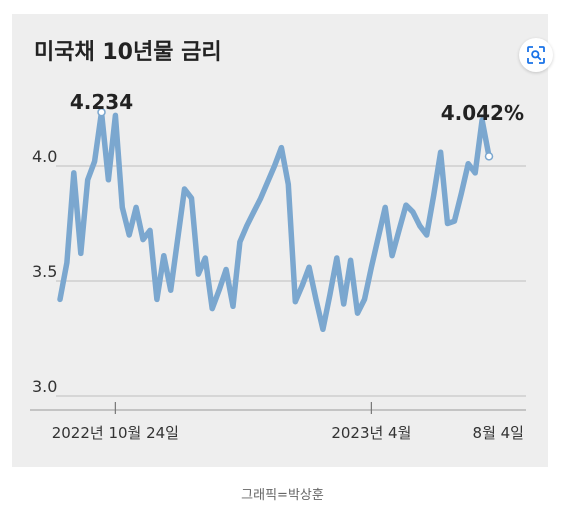 The image size is (565, 522). I want to click on lens-search-button, so click(536, 55).